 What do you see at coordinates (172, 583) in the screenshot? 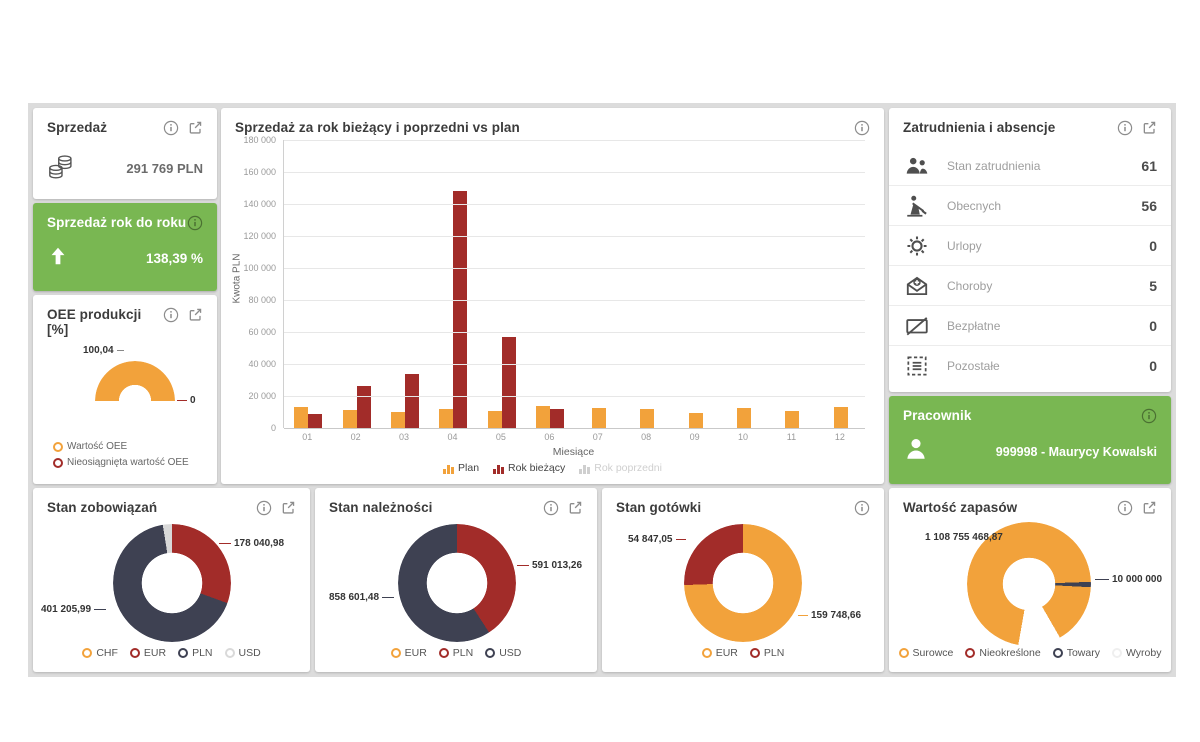
I see `donut-zobowiazania` at bounding box center [172, 583].